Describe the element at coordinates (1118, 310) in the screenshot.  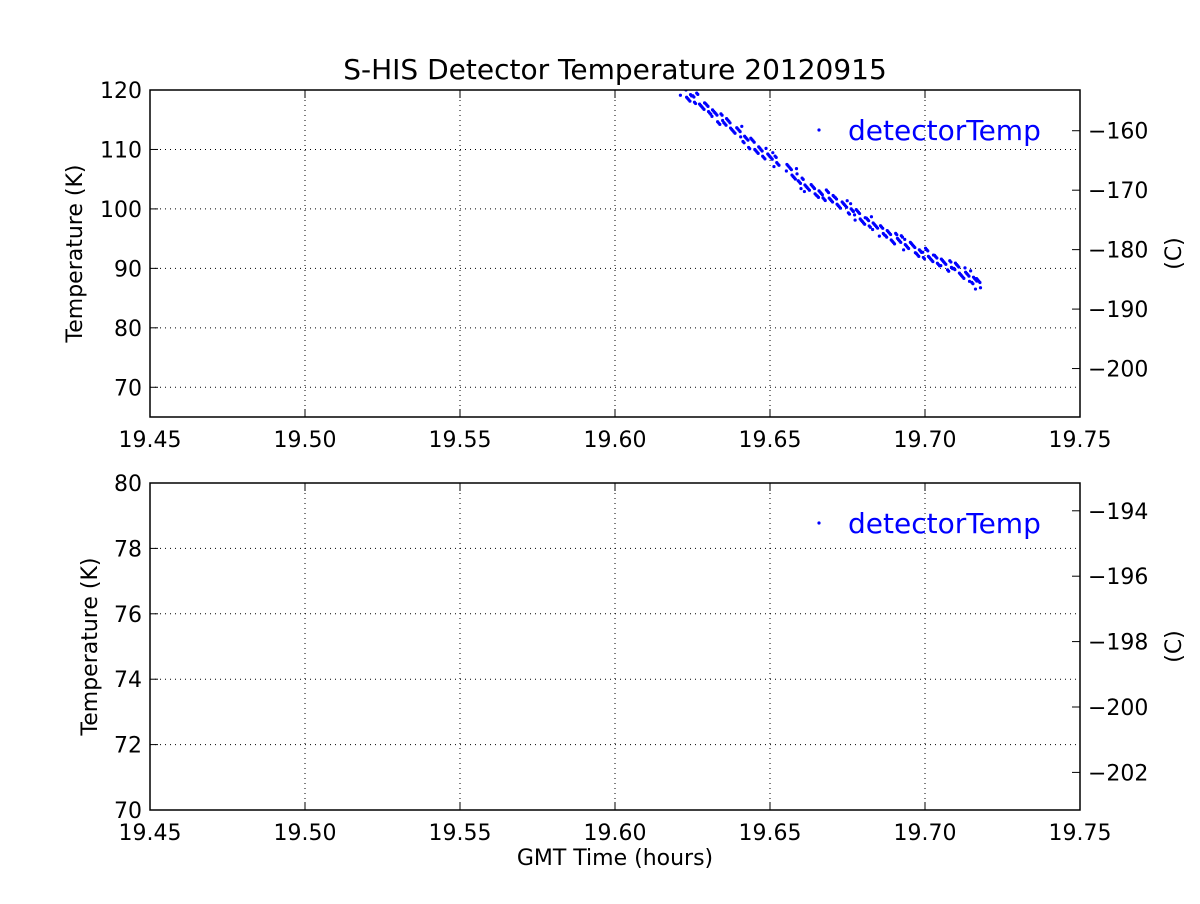
I see `right-y-tick-label: −190` at that location.